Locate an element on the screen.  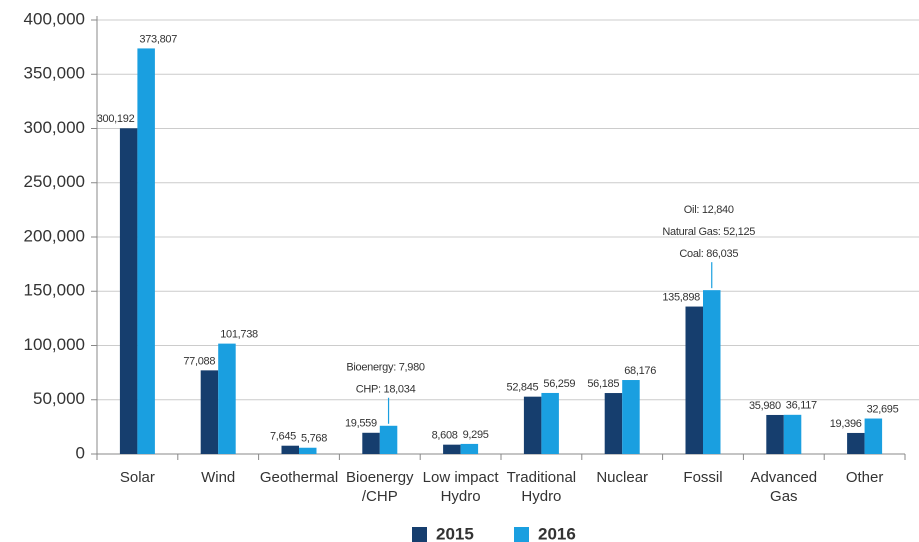
value-label: 35,980 is located at coordinates (765, 406).